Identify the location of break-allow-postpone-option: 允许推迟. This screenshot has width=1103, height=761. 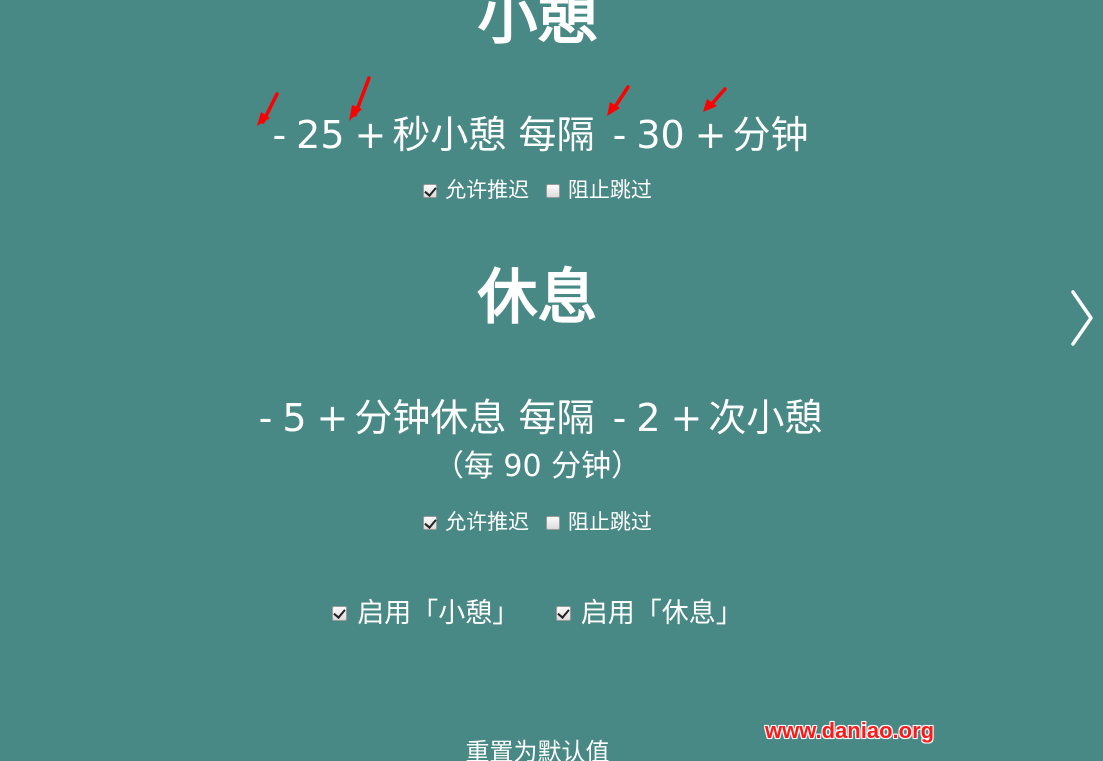
(476, 522).